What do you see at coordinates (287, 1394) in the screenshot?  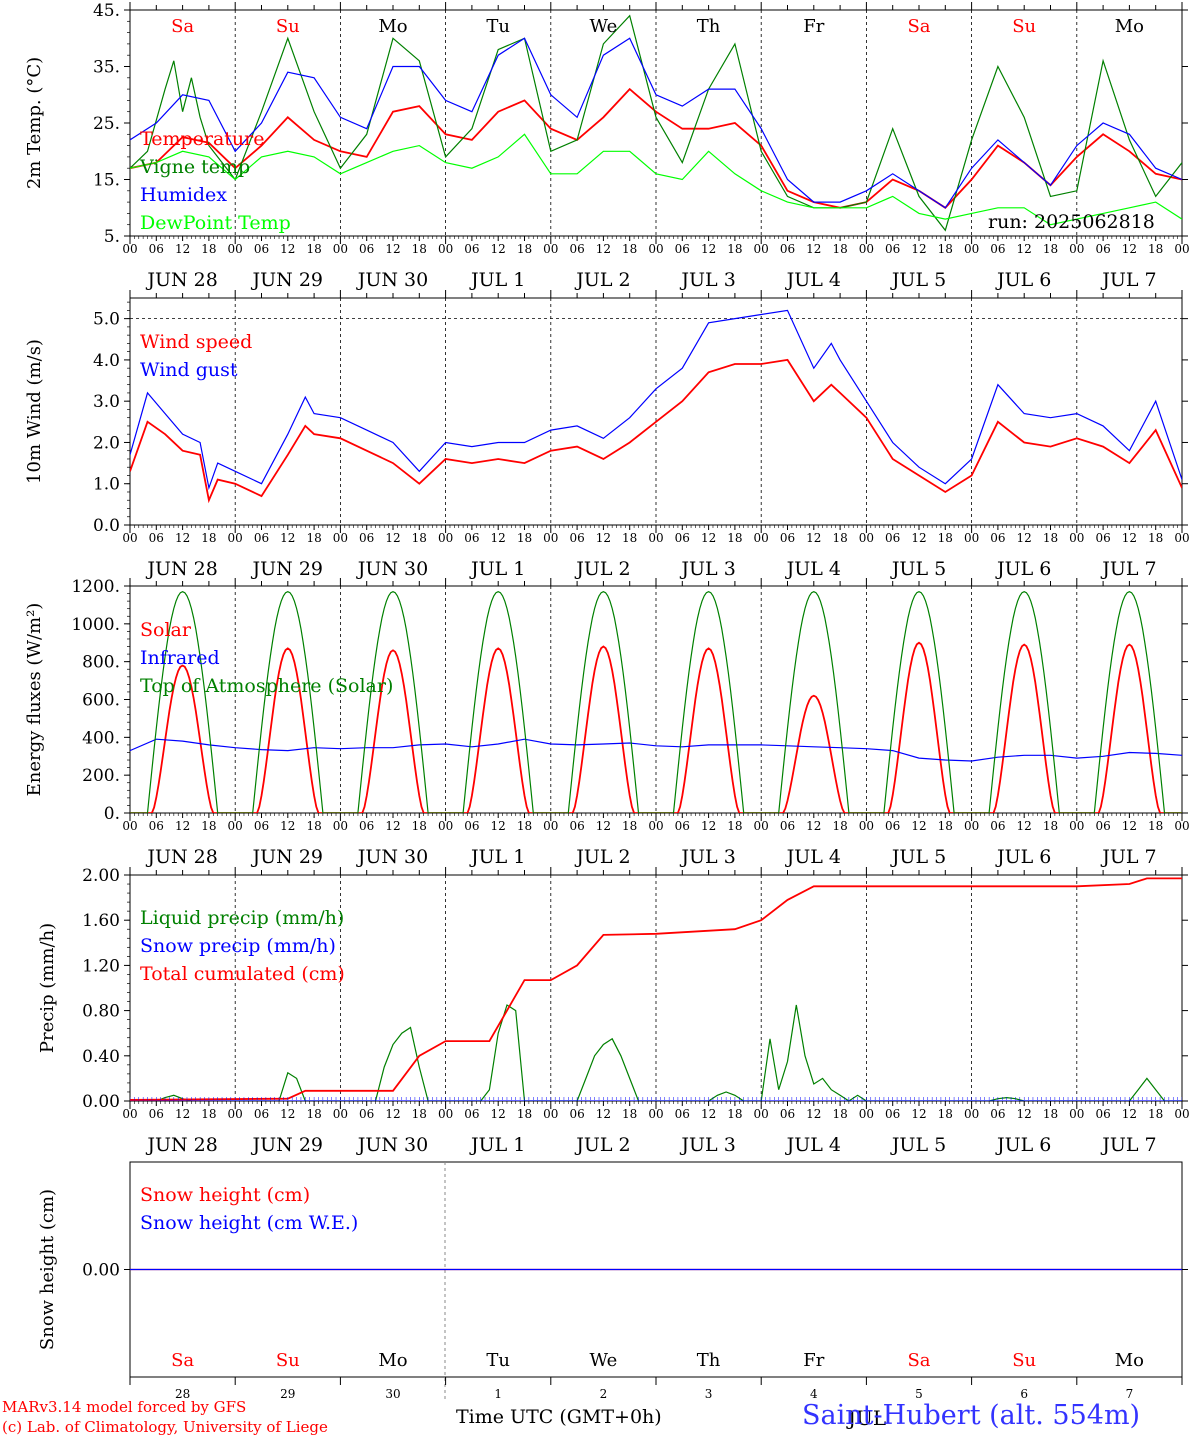 I see `day-number-label: 29` at bounding box center [287, 1394].